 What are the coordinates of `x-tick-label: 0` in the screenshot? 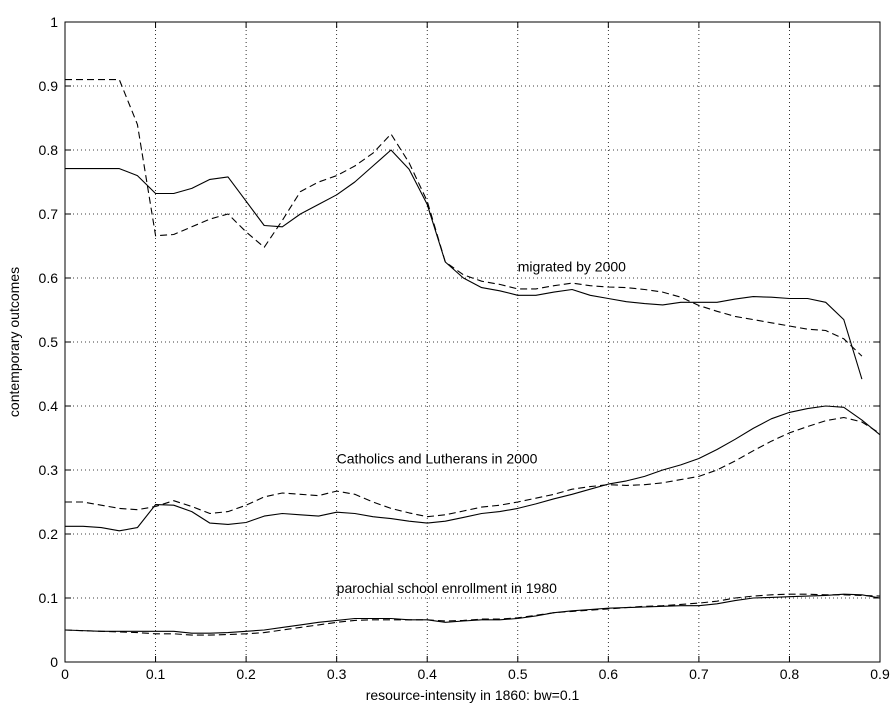 It's located at (65, 674).